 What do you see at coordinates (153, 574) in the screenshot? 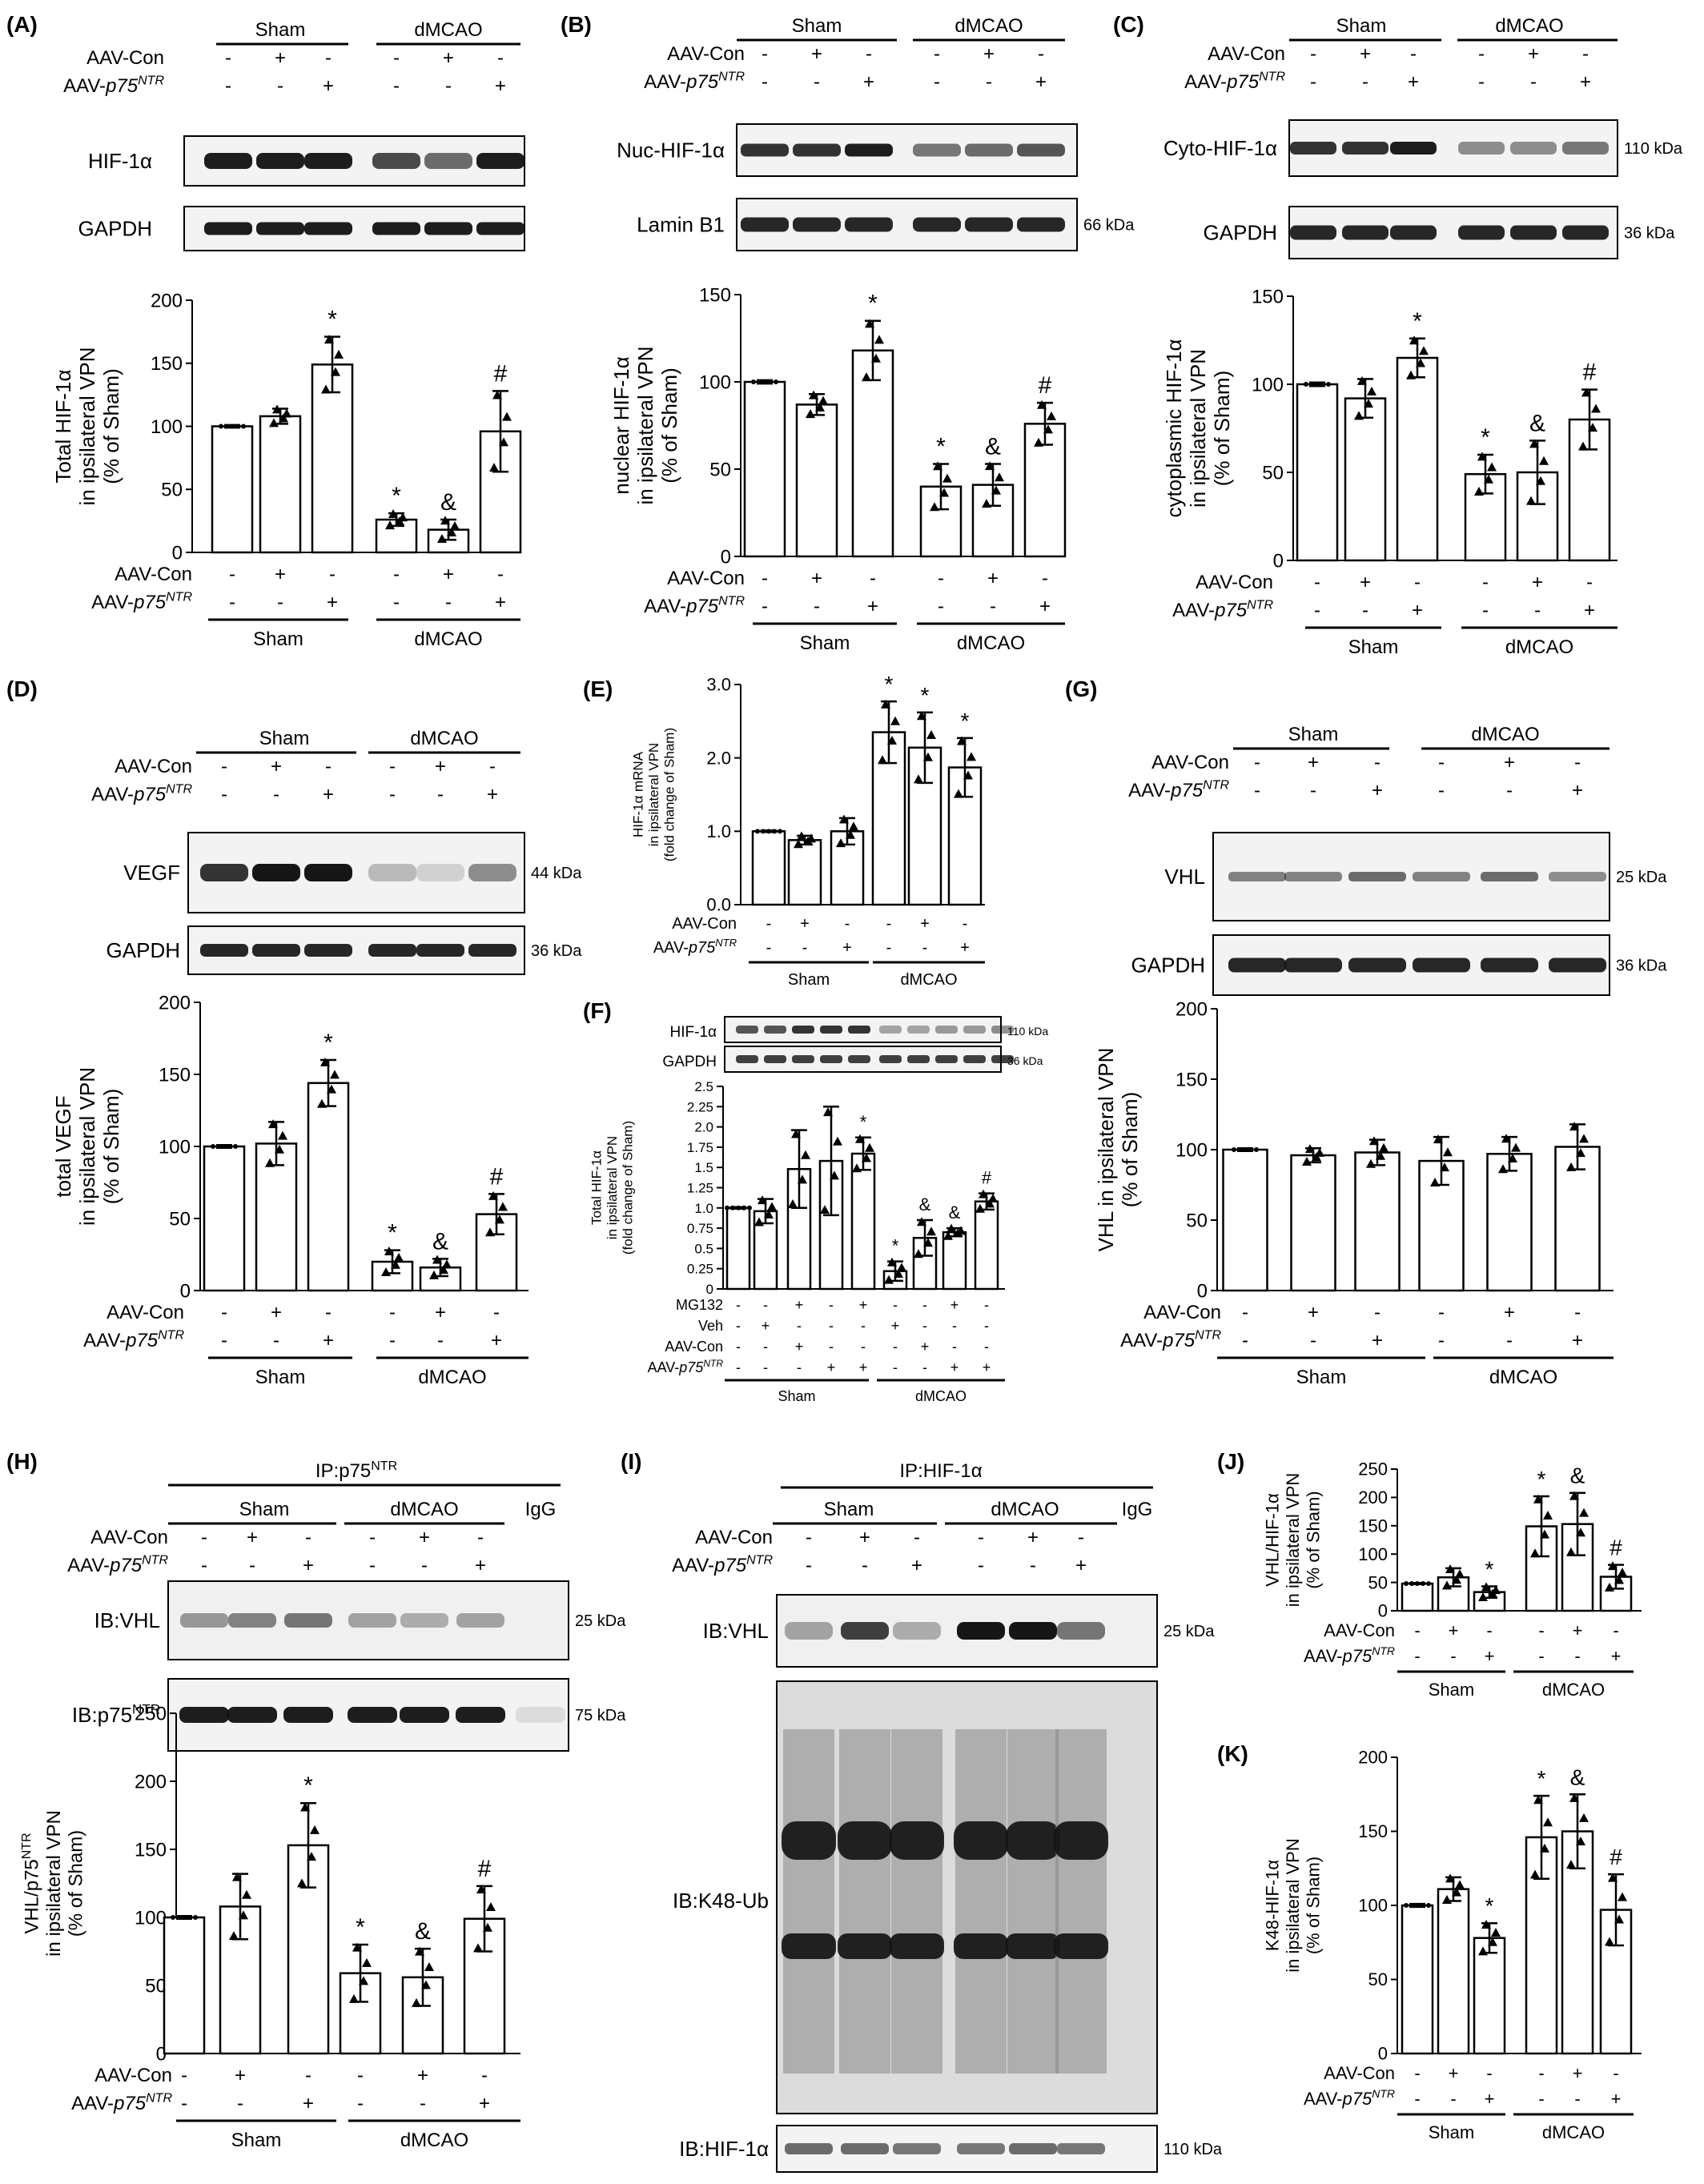
I see `chart-condition-label-base: AAV-Con` at bounding box center [153, 574].